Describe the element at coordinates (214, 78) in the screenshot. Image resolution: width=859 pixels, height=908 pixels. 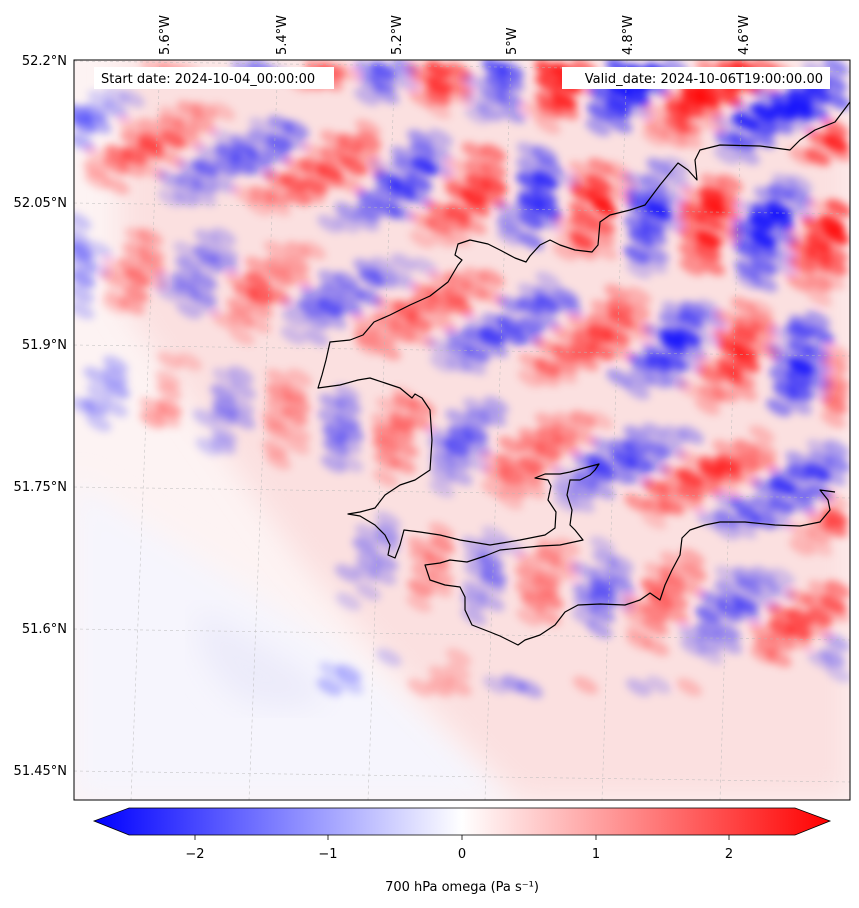
I see `start-date-box: Start date: 2024-10-04_00:00:00` at that location.